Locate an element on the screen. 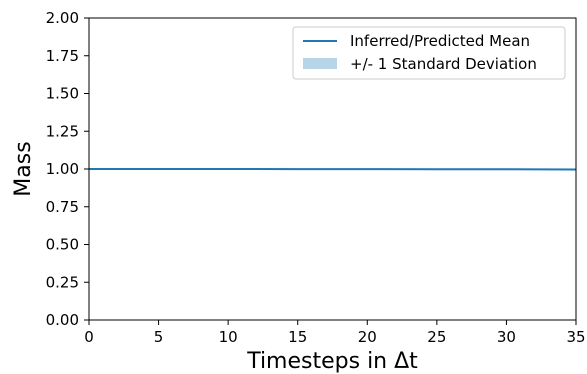 Image resolution: width=587 pixels, height=374 pixels. y-axis-label: Mass is located at coordinates (23, 168).